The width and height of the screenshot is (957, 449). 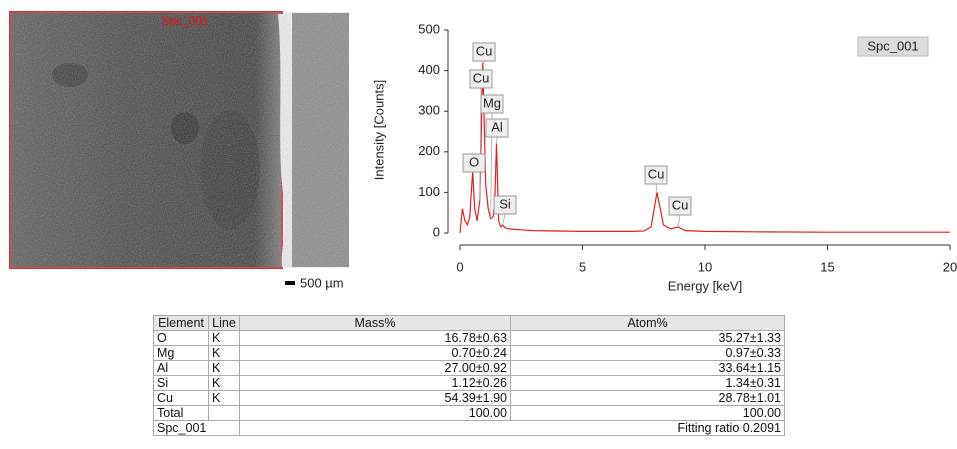 What do you see at coordinates (196, 428) in the screenshot?
I see `table-cell: Spc_001` at bounding box center [196, 428].